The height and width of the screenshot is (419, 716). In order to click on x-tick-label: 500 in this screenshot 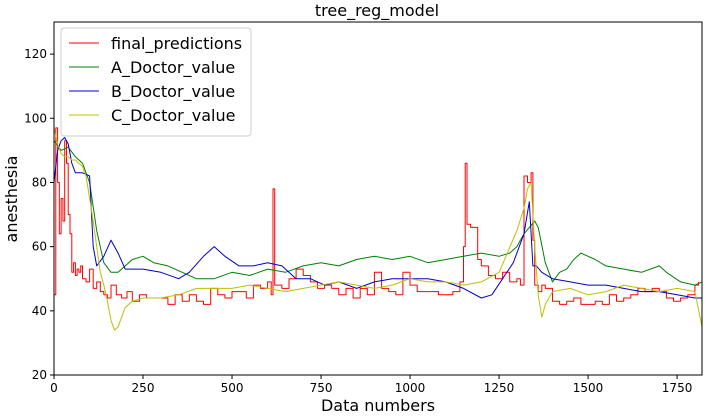, I will do `click(232, 388)`.